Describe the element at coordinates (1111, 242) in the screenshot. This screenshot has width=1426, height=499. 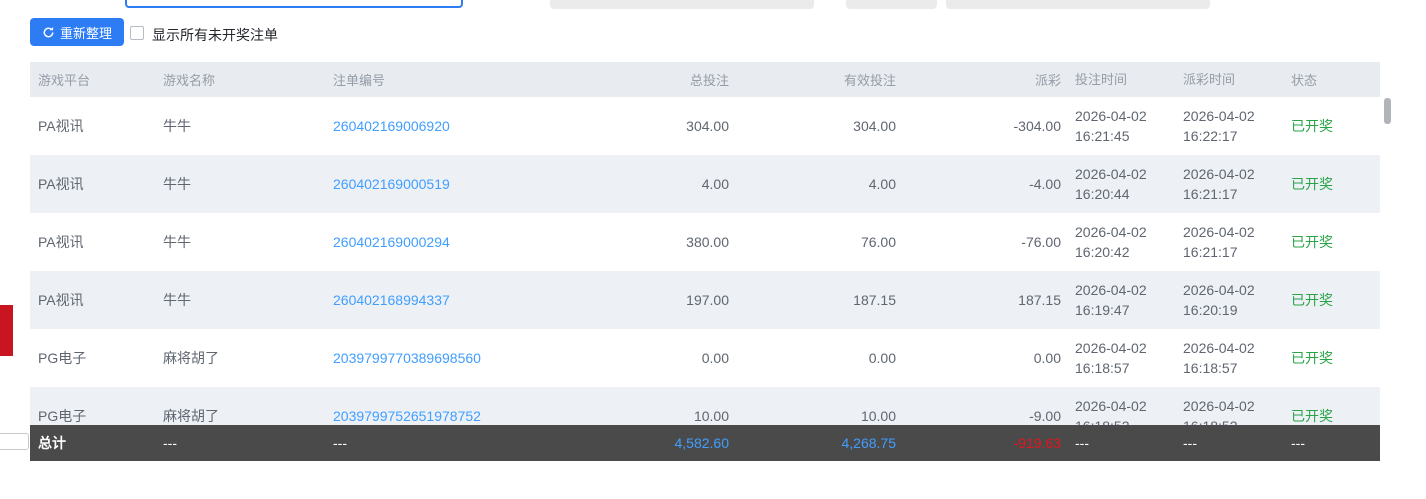
I see `cell-bet-time: 2026-04-02 16:20:42` at that location.